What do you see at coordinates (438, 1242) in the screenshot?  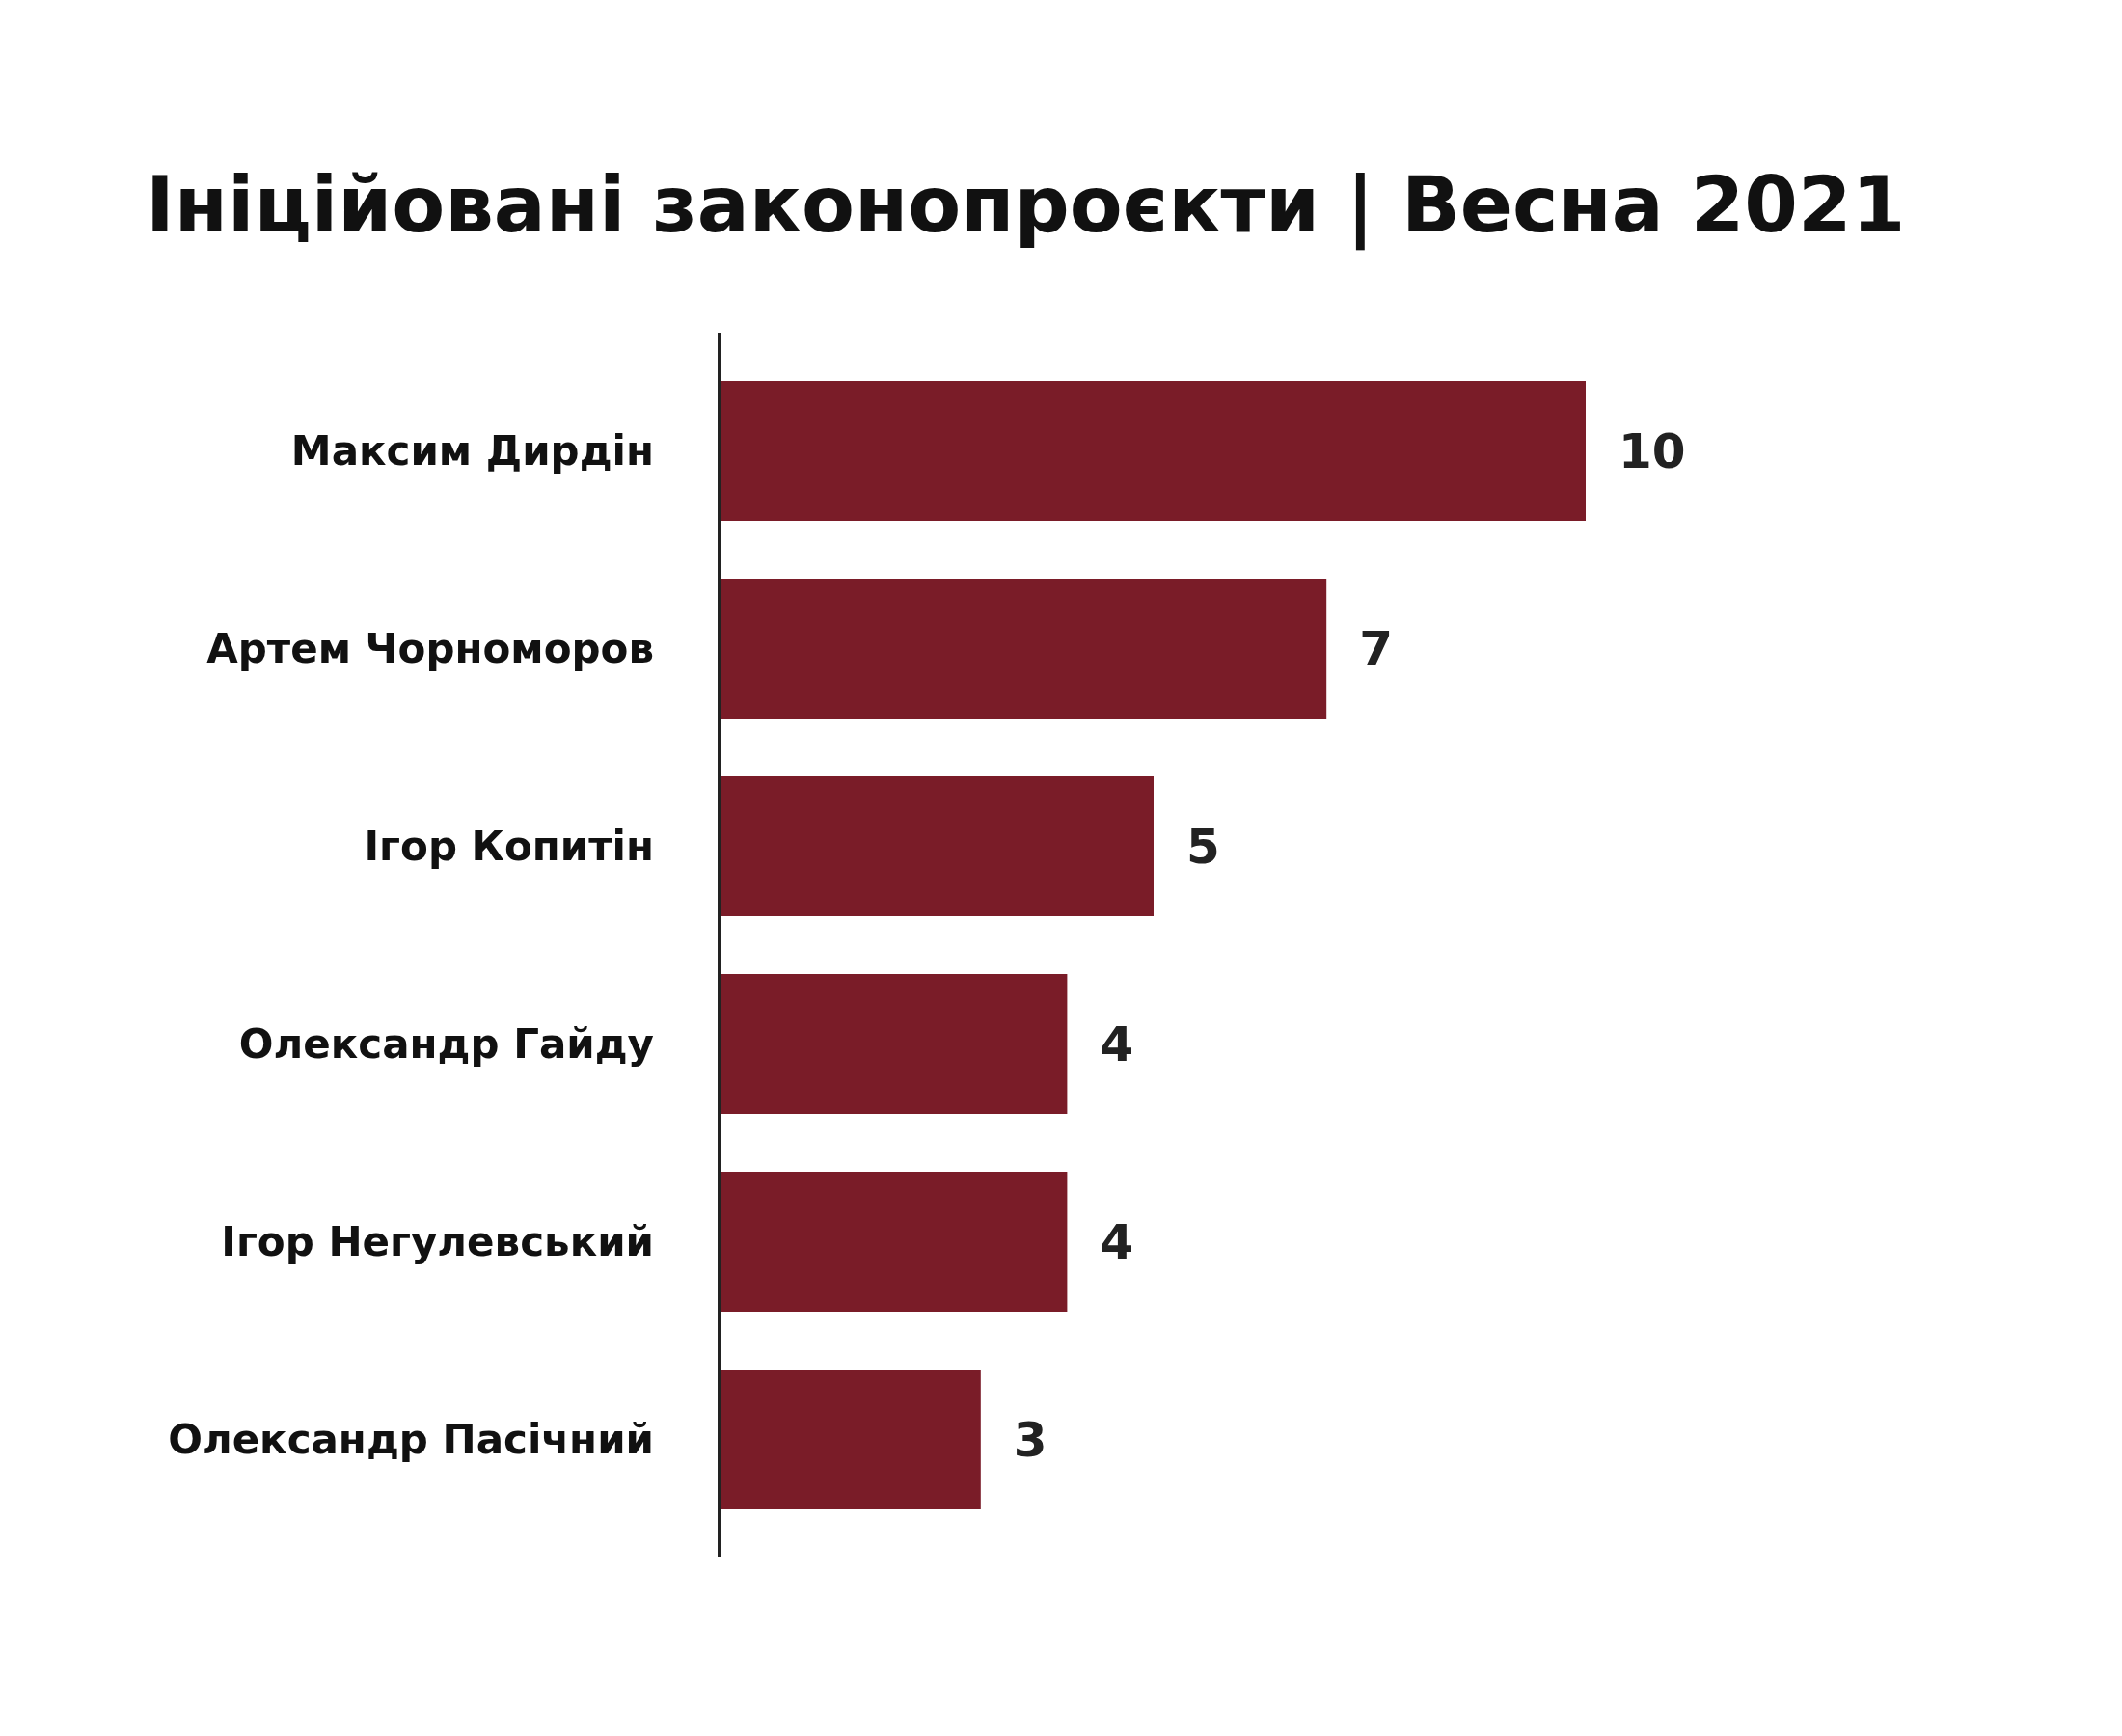 I see `y-tick-label: Ігор Негулевський` at bounding box center [438, 1242].